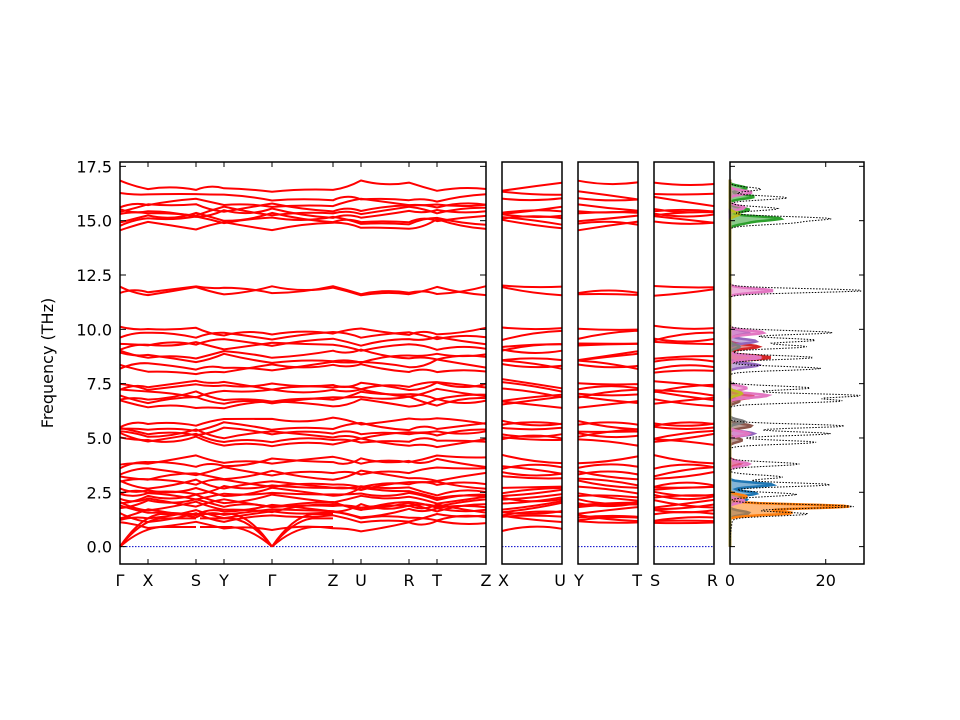 The image size is (960, 720). I want to click on k-point-label: Γ, so click(120, 580).